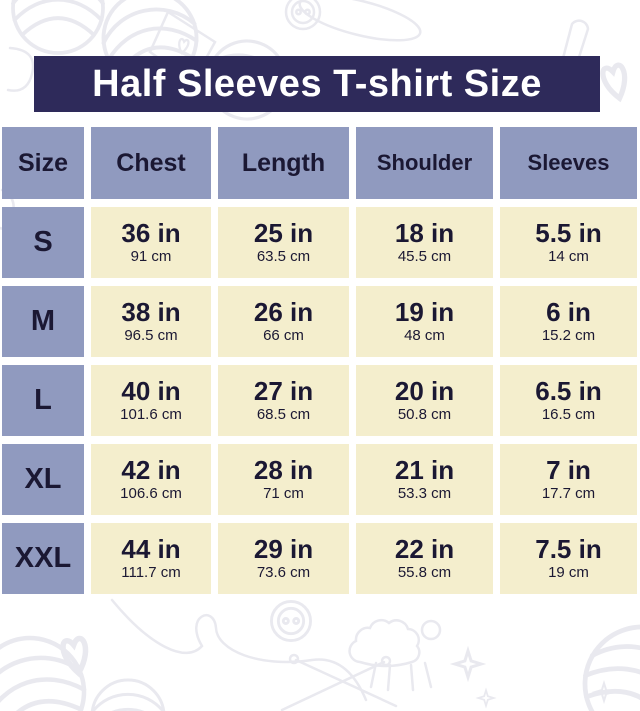 This screenshot has height=711, width=640. I want to click on cell-l-length: 27 in 68.5 cm, so click(283, 400).